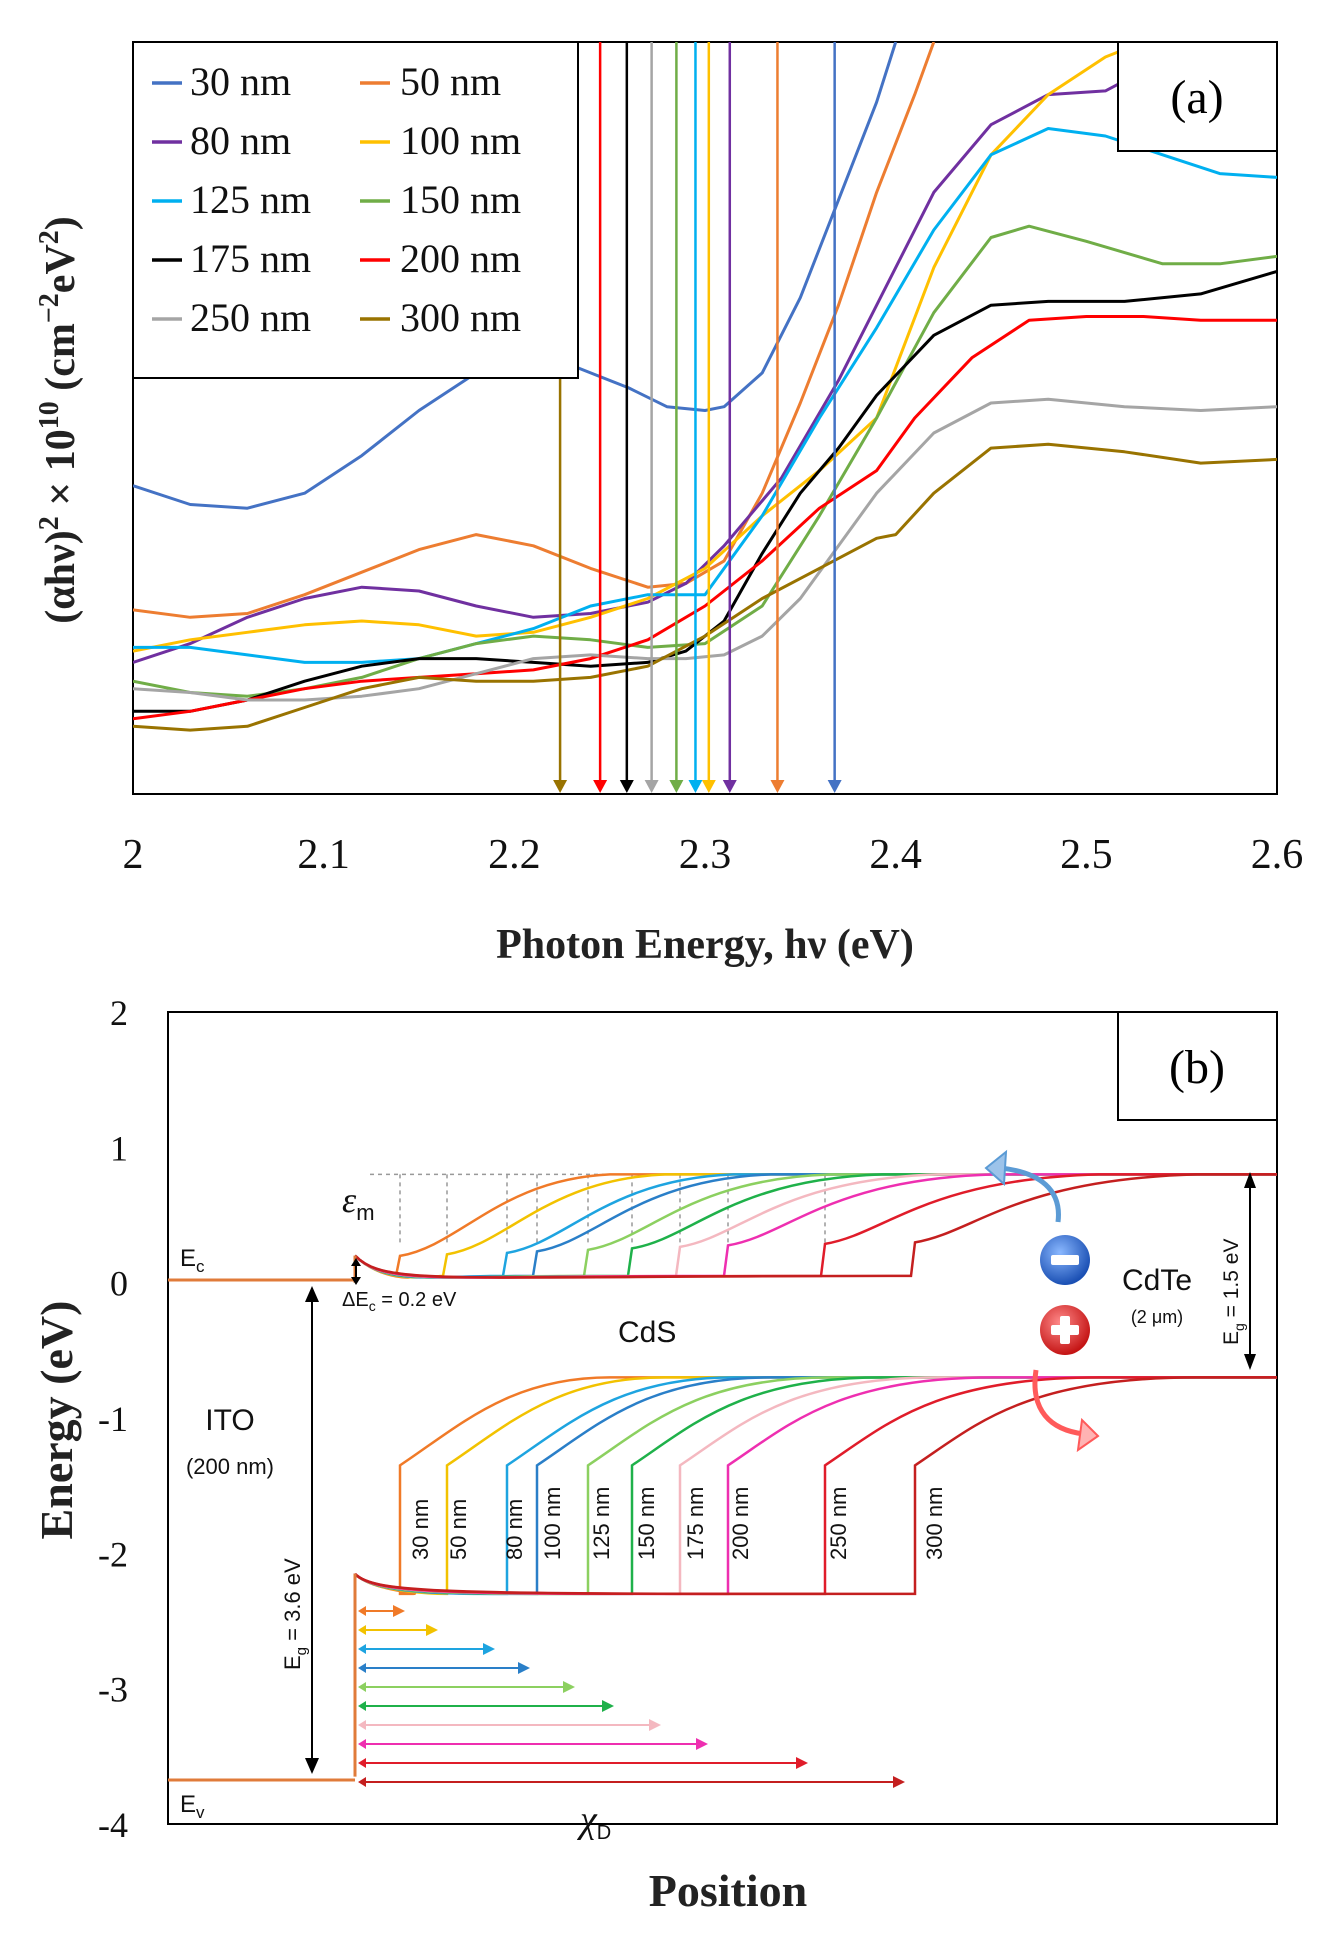 This screenshot has height=1945, width=1344. I want to click on label-cdte: CdTe, so click(1157, 1280).